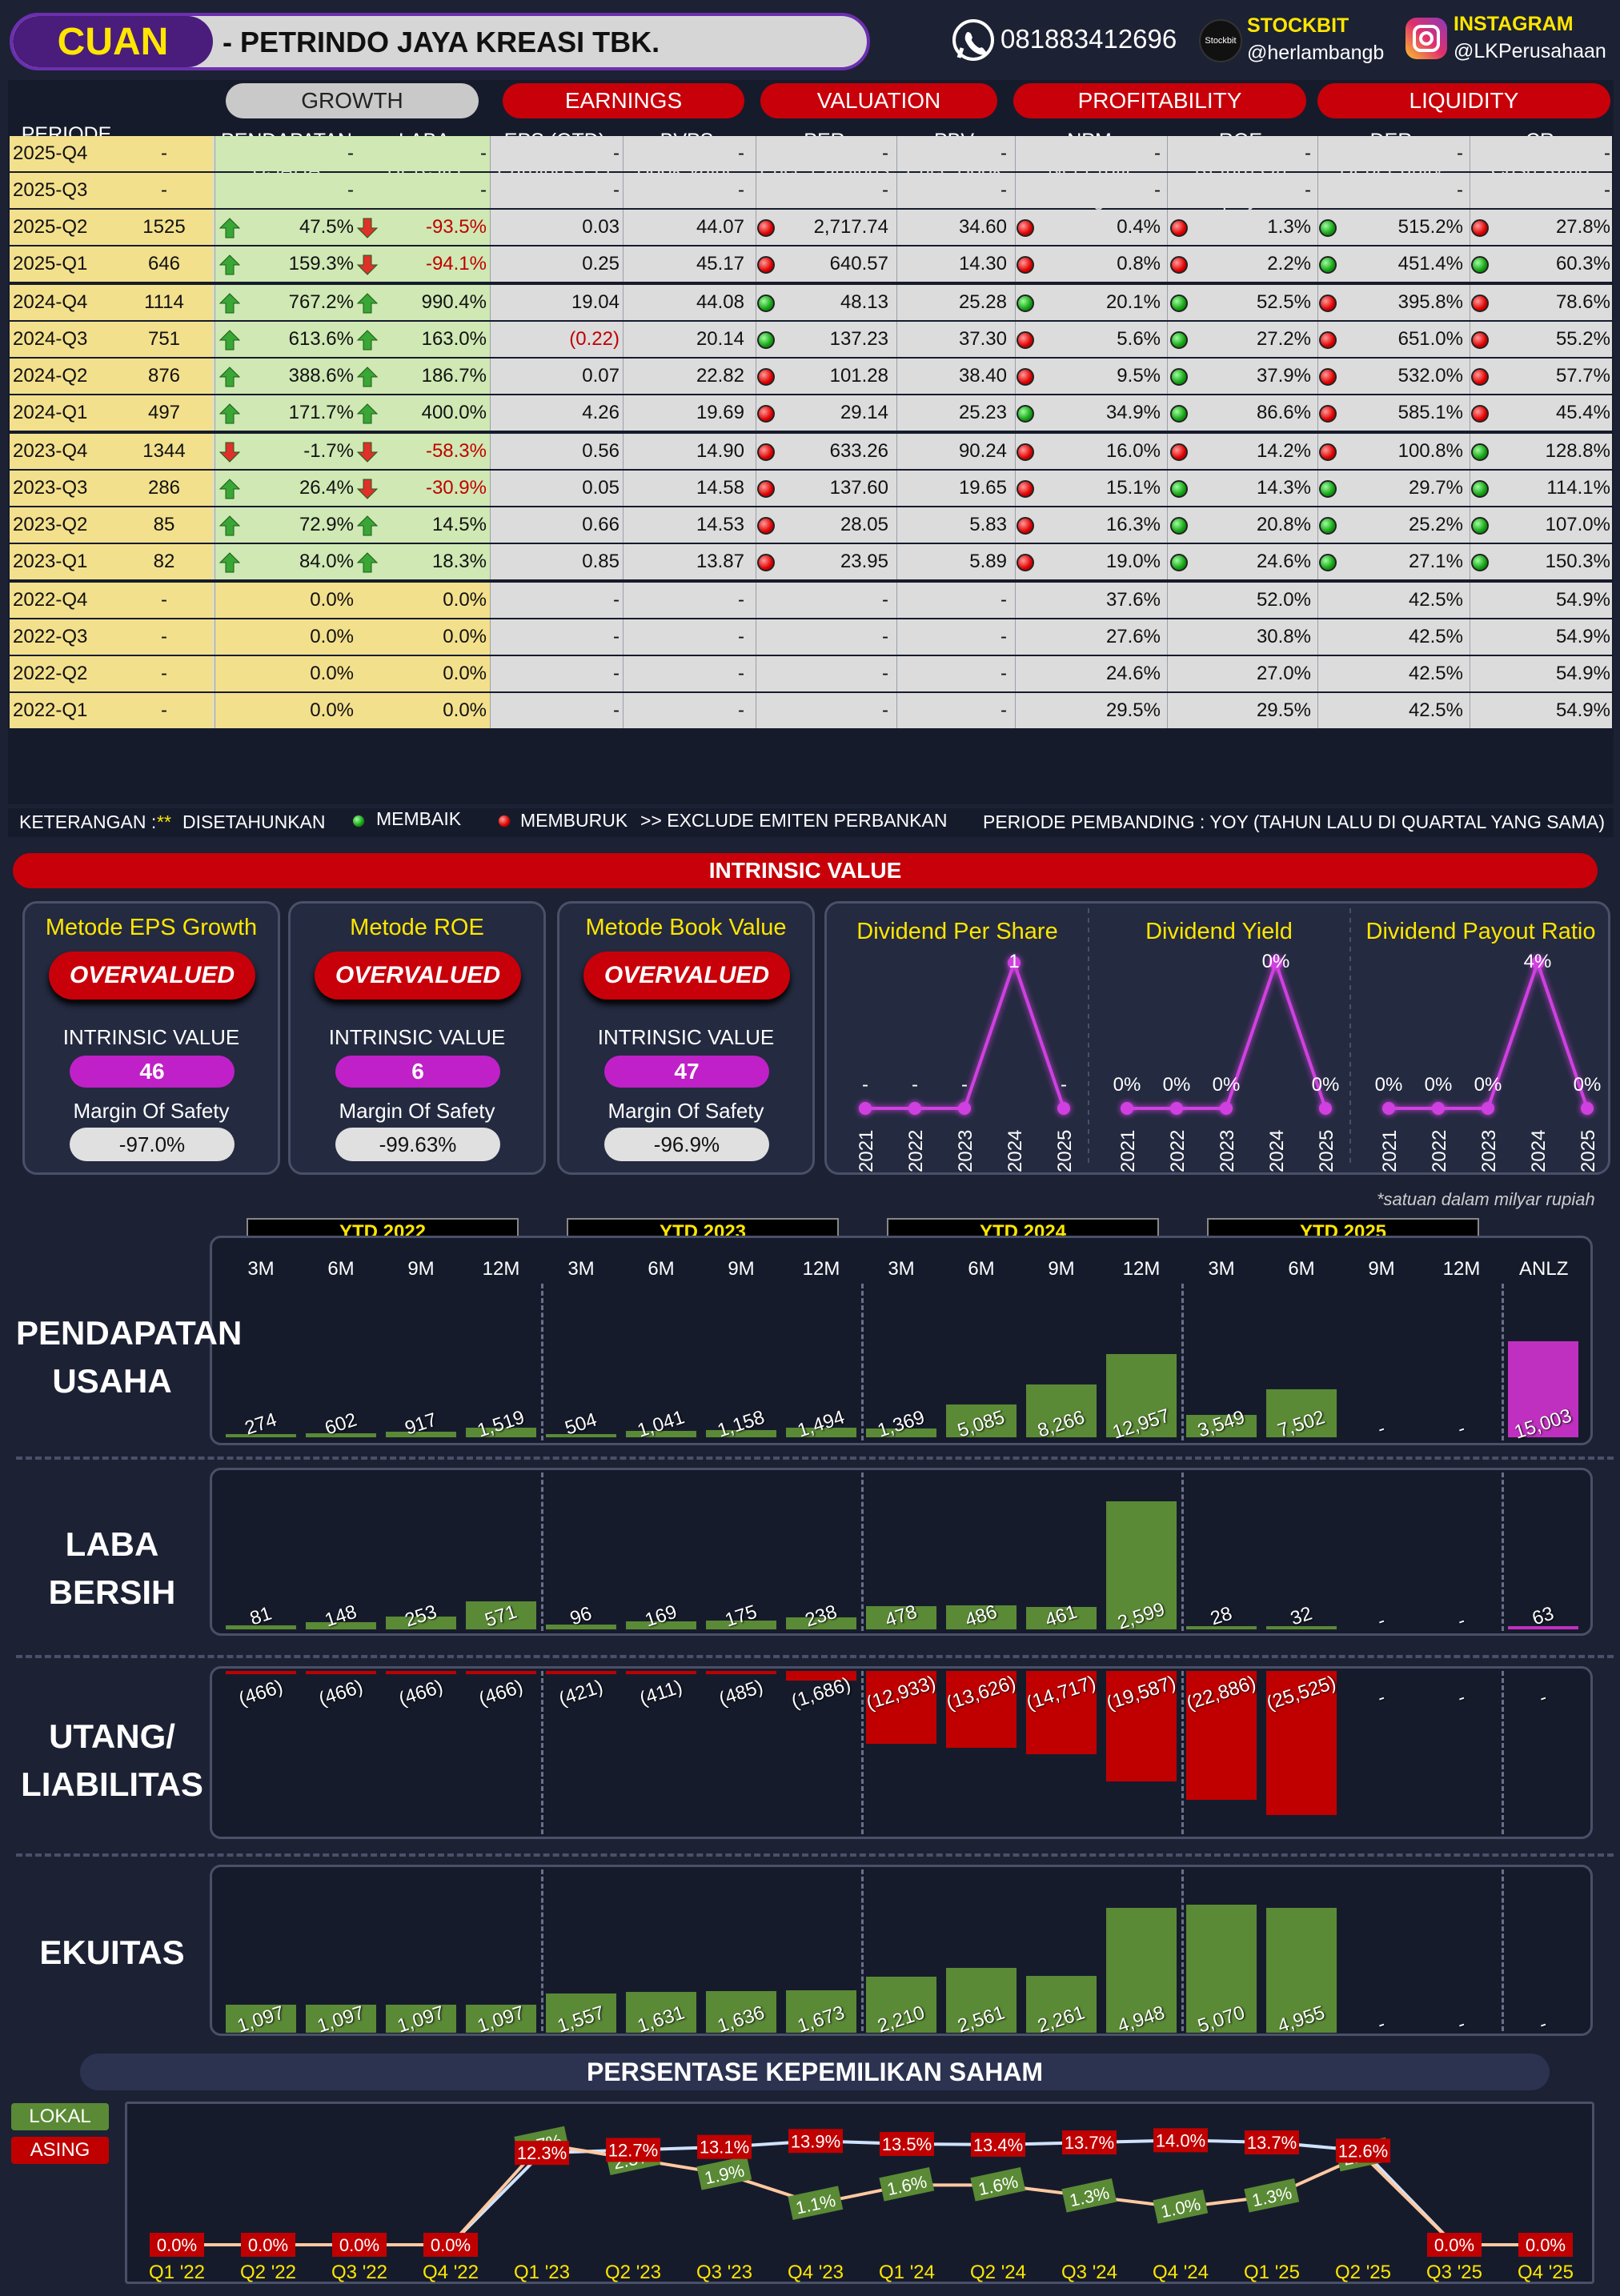  What do you see at coordinates (465, 710) in the screenshot?
I see `cell-ni: 0.0%` at bounding box center [465, 710].